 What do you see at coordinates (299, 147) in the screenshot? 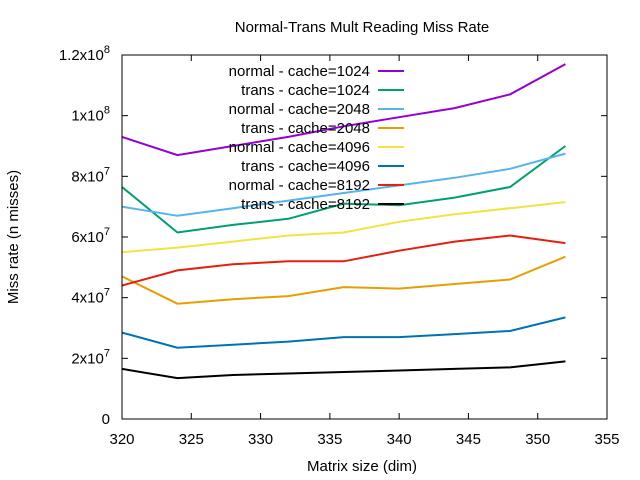
I see `legend-label-4: normal - cache=4096` at bounding box center [299, 147].